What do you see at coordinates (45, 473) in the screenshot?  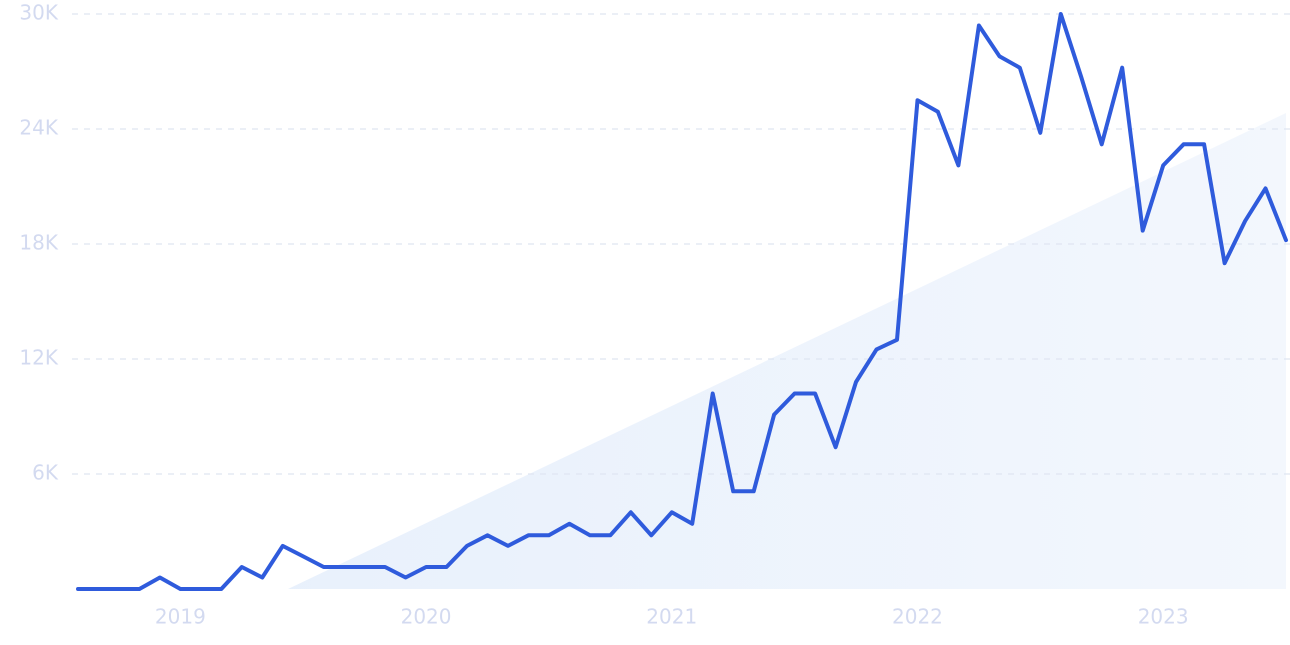 I see `y-tick-label: 6K` at bounding box center [45, 473].